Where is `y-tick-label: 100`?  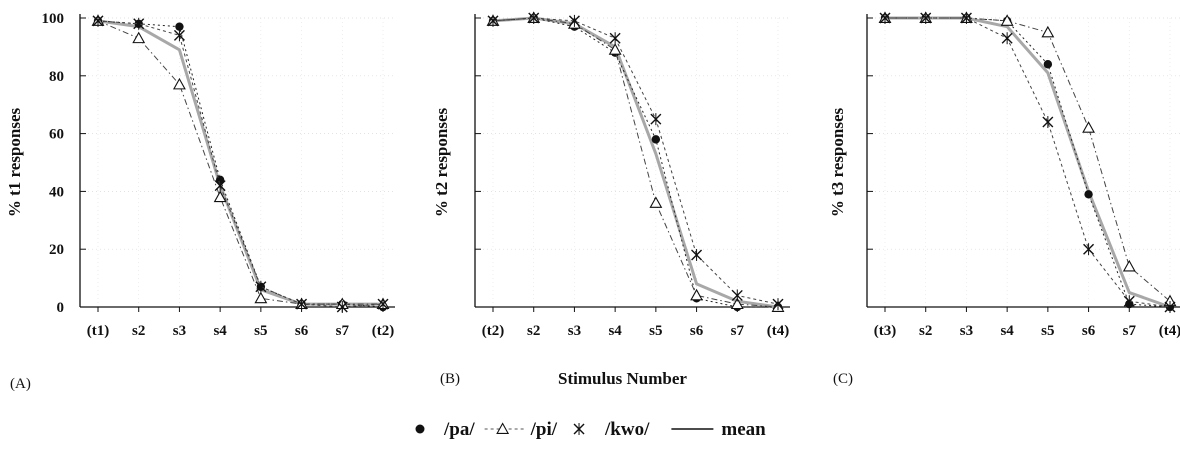
y-tick-label: 100 is located at coordinates (53, 19).